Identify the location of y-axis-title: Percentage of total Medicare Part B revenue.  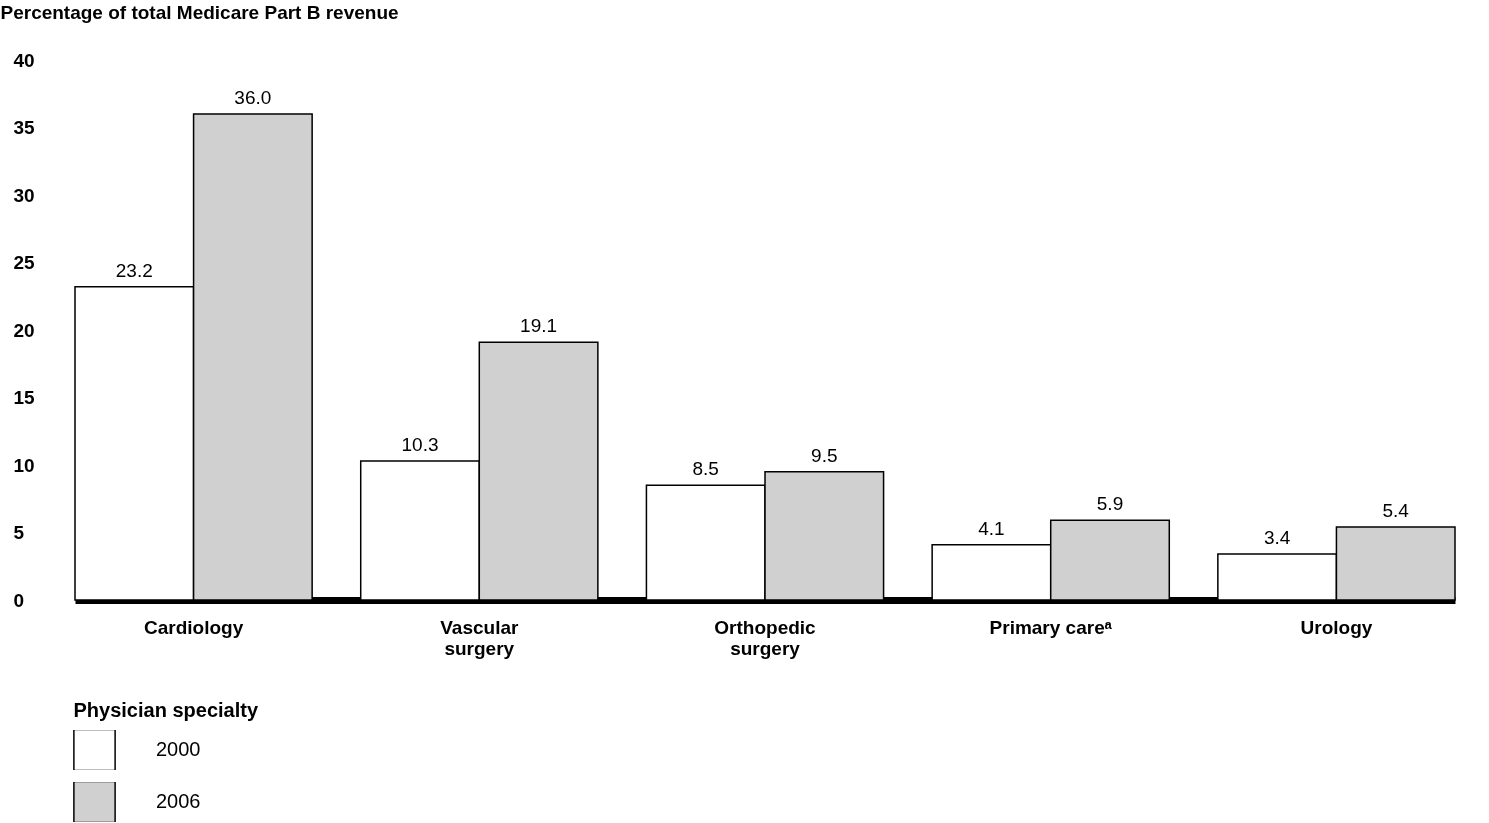
(199, 12).